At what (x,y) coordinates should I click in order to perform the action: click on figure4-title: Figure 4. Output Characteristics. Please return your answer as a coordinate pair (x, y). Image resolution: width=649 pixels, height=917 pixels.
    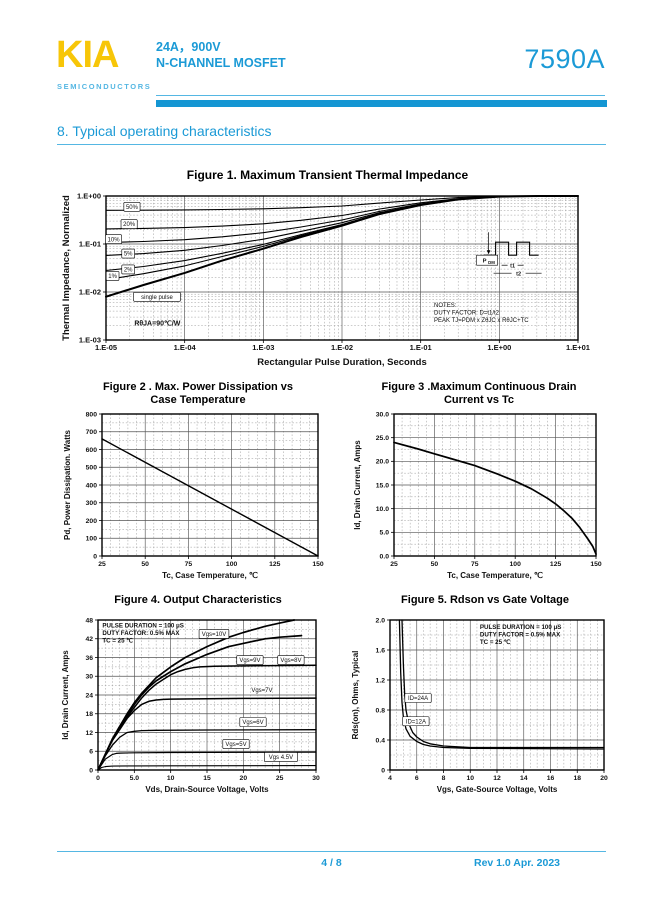
    Looking at the image, I should click on (198, 600).